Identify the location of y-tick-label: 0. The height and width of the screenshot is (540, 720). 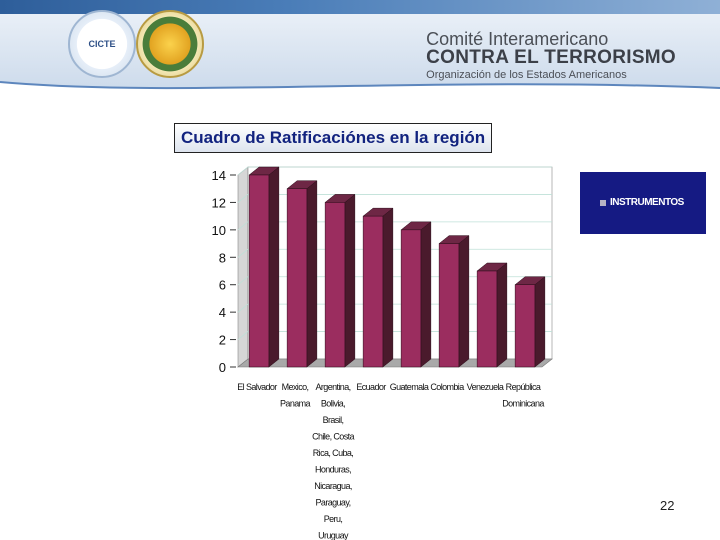
(222, 367).